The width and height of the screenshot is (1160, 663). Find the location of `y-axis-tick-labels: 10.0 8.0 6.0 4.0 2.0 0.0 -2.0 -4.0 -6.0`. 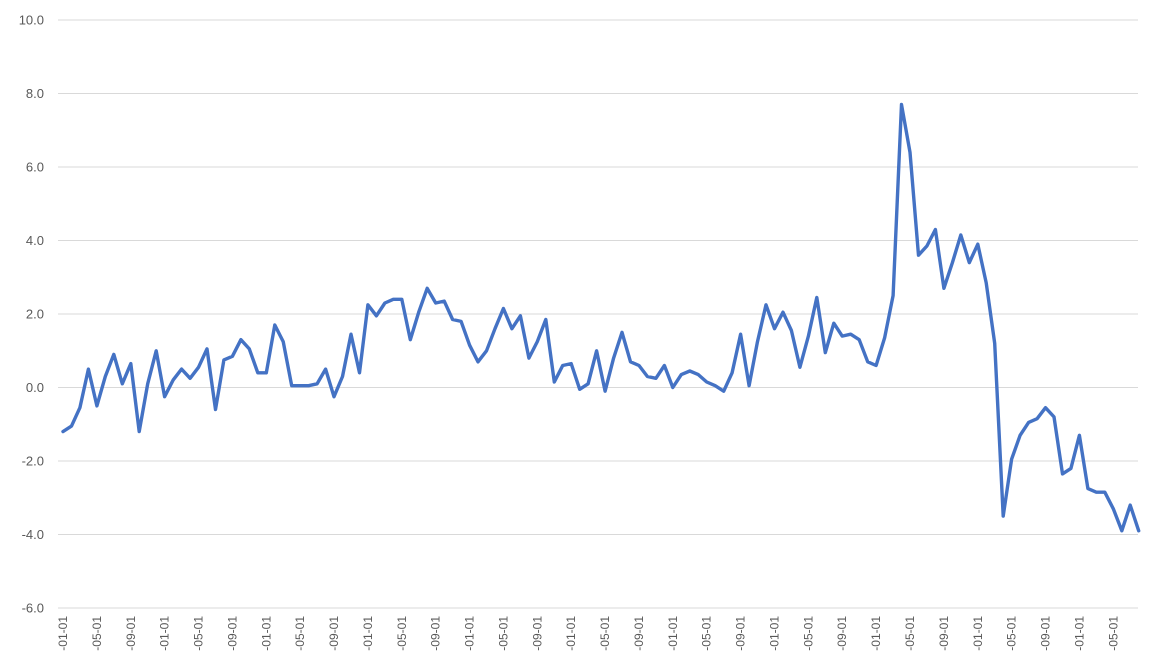

y-axis-tick-labels: 10.0 8.0 6.0 4.0 2.0 0.0 -2.0 -4.0 -6.0 is located at coordinates (31, 314).